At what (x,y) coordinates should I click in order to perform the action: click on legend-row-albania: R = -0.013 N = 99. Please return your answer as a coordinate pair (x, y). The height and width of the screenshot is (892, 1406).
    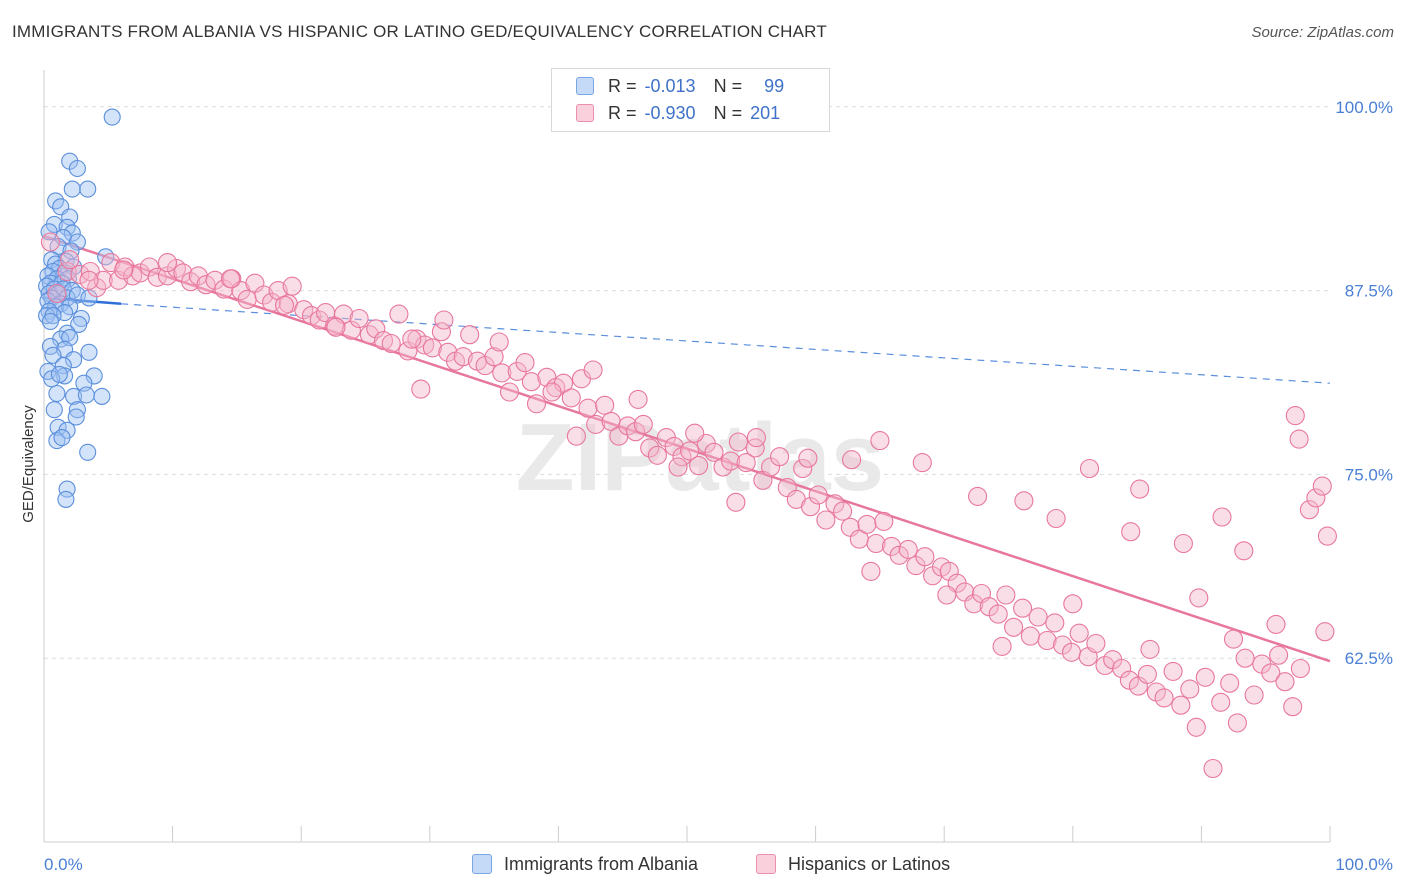
    Looking at the image, I should click on (680, 86).